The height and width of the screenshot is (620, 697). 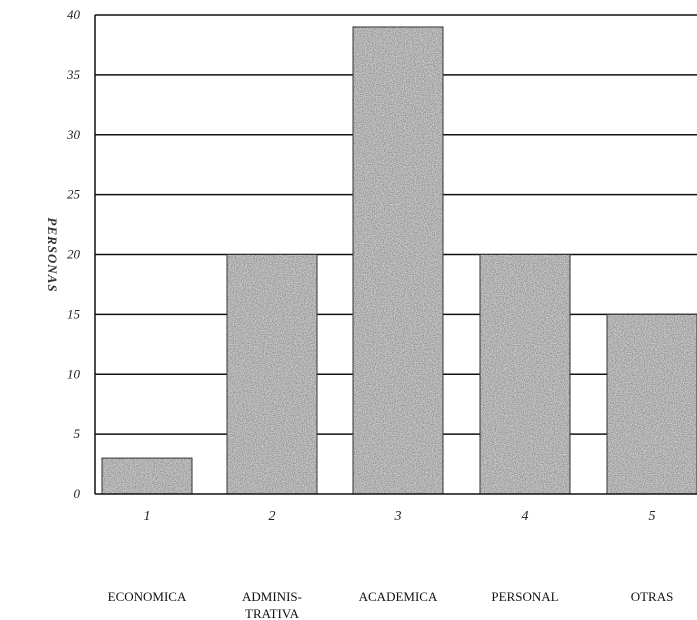 I want to click on category-label: OTRAS, so click(x=652, y=596).